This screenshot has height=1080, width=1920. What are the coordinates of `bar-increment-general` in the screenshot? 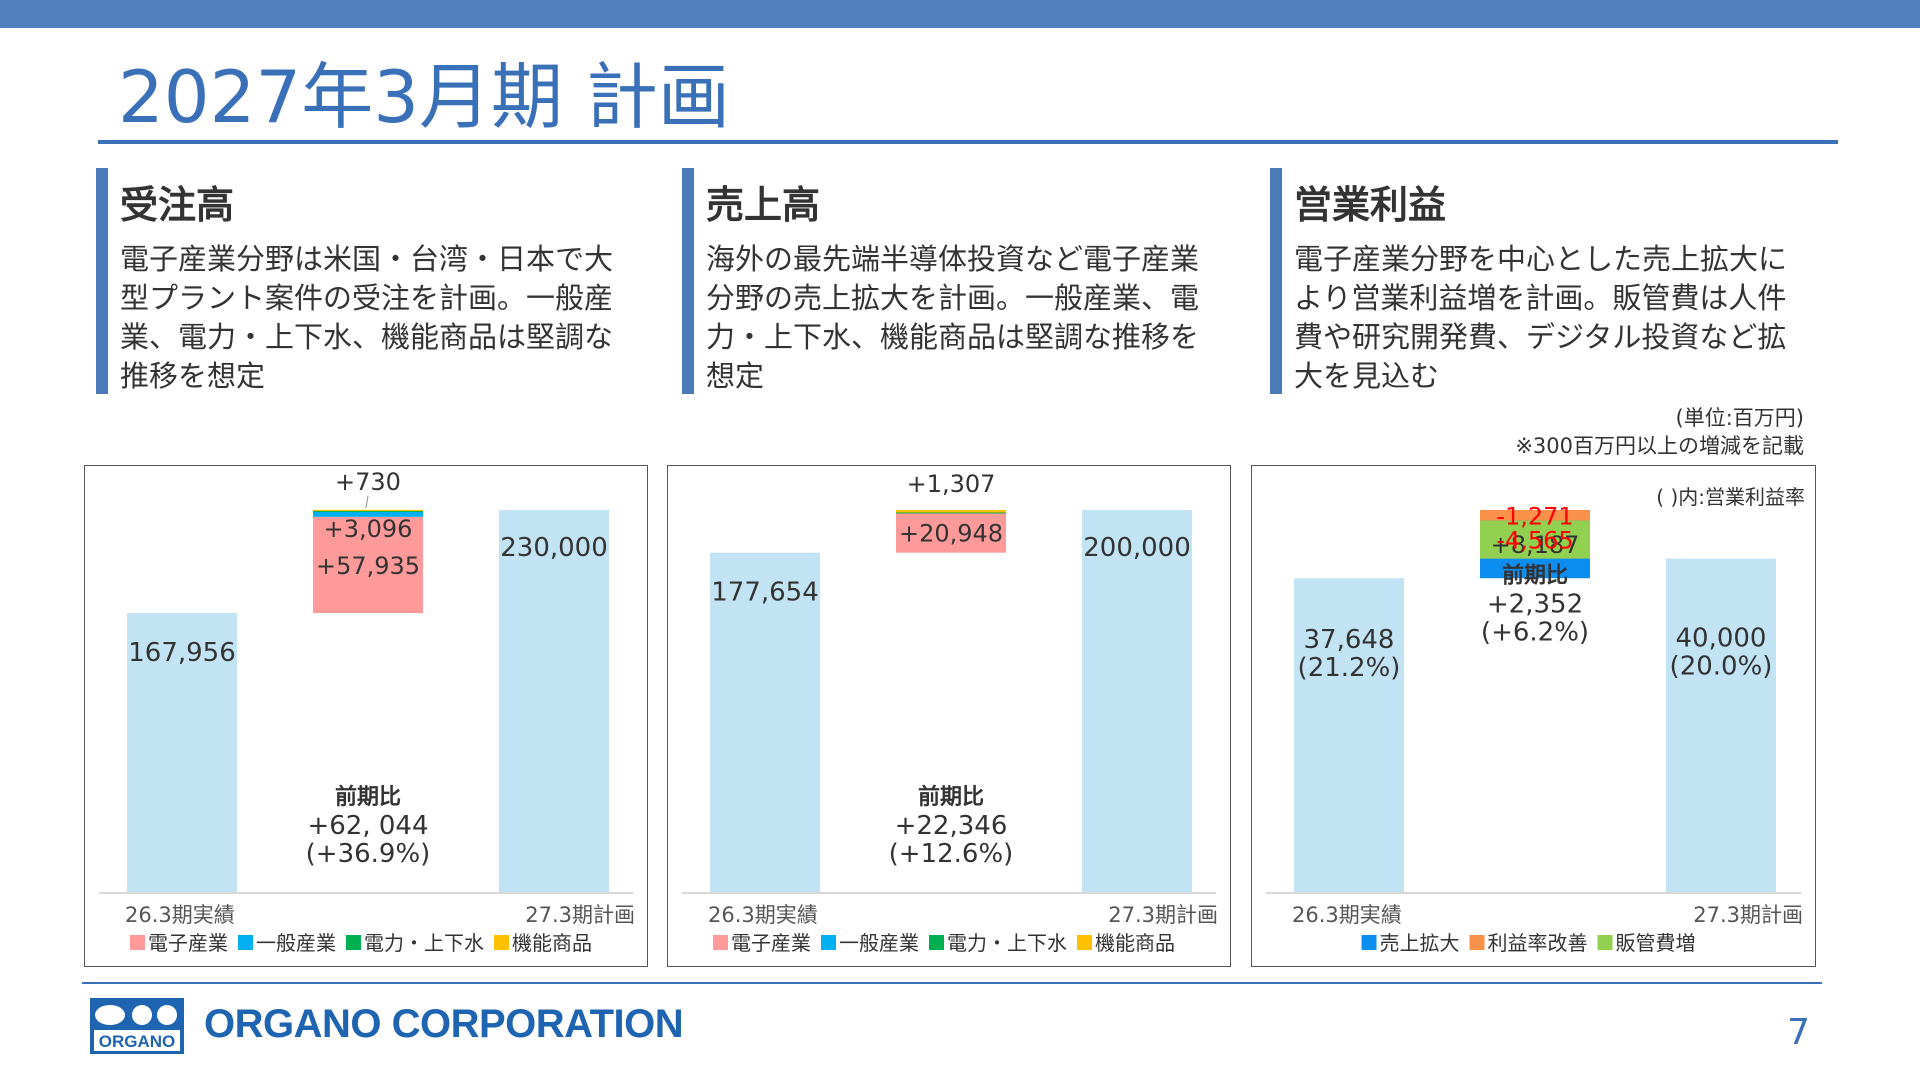 It's located at (368, 514).